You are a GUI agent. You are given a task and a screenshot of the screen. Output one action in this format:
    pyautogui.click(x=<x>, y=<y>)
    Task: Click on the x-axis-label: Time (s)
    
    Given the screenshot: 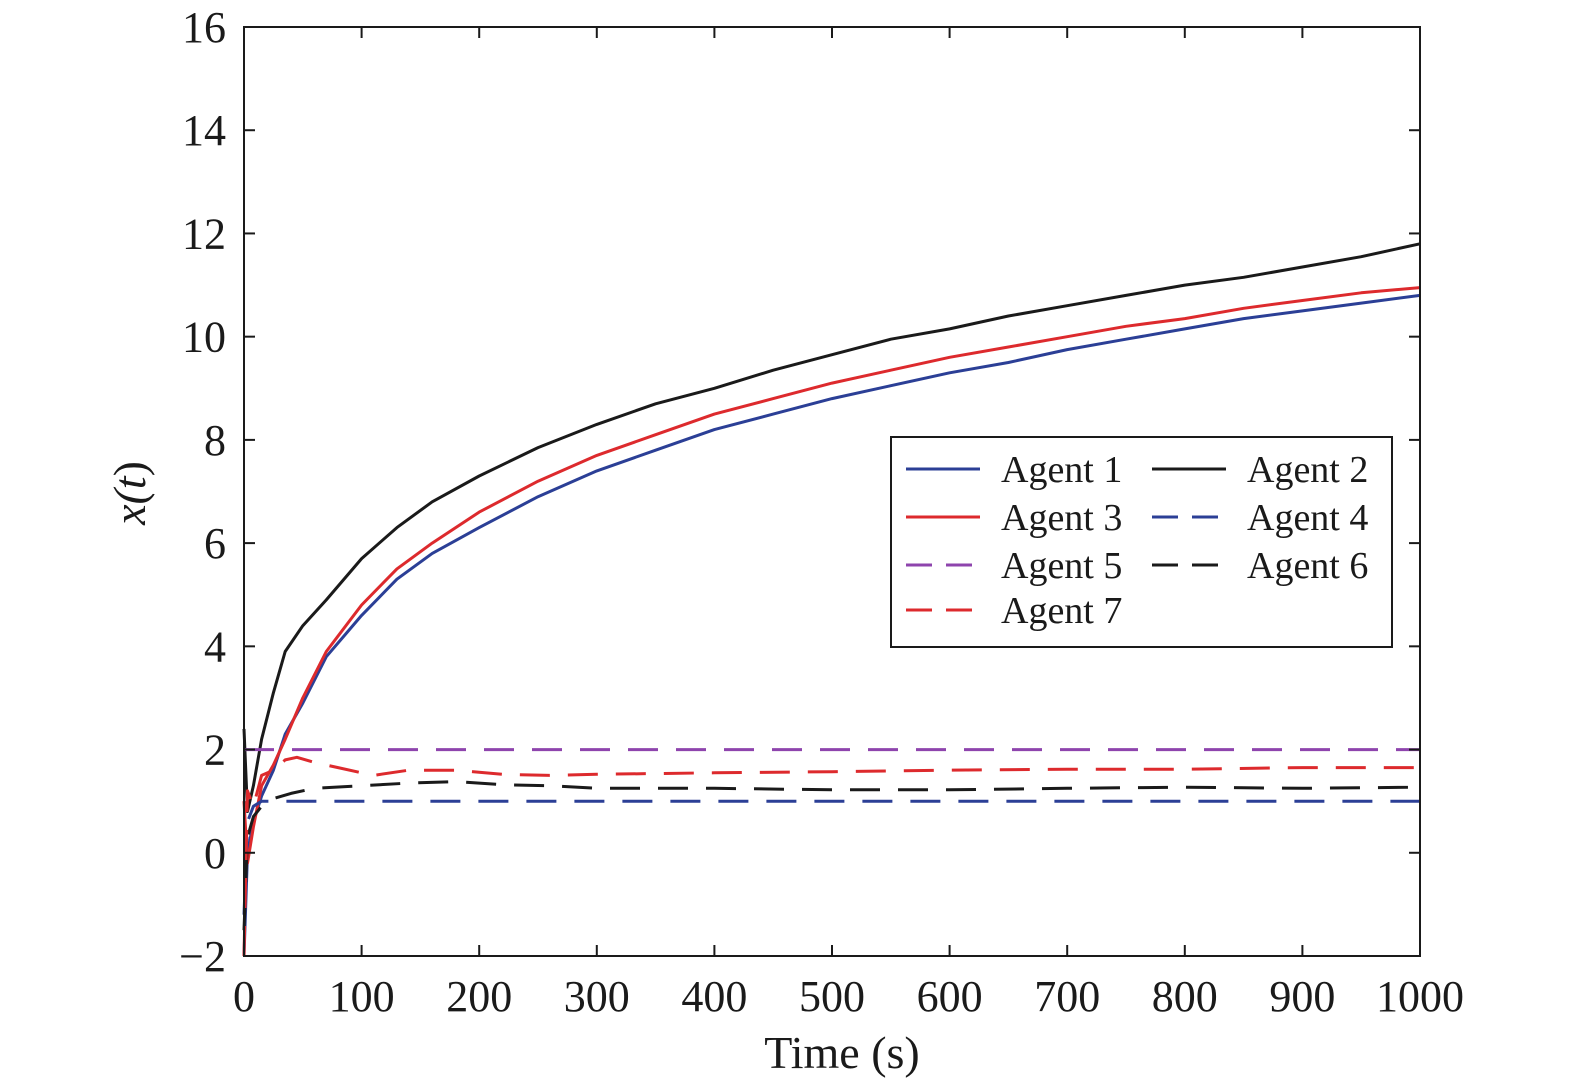 What is the action you would take?
    pyautogui.click(x=842, y=1052)
    